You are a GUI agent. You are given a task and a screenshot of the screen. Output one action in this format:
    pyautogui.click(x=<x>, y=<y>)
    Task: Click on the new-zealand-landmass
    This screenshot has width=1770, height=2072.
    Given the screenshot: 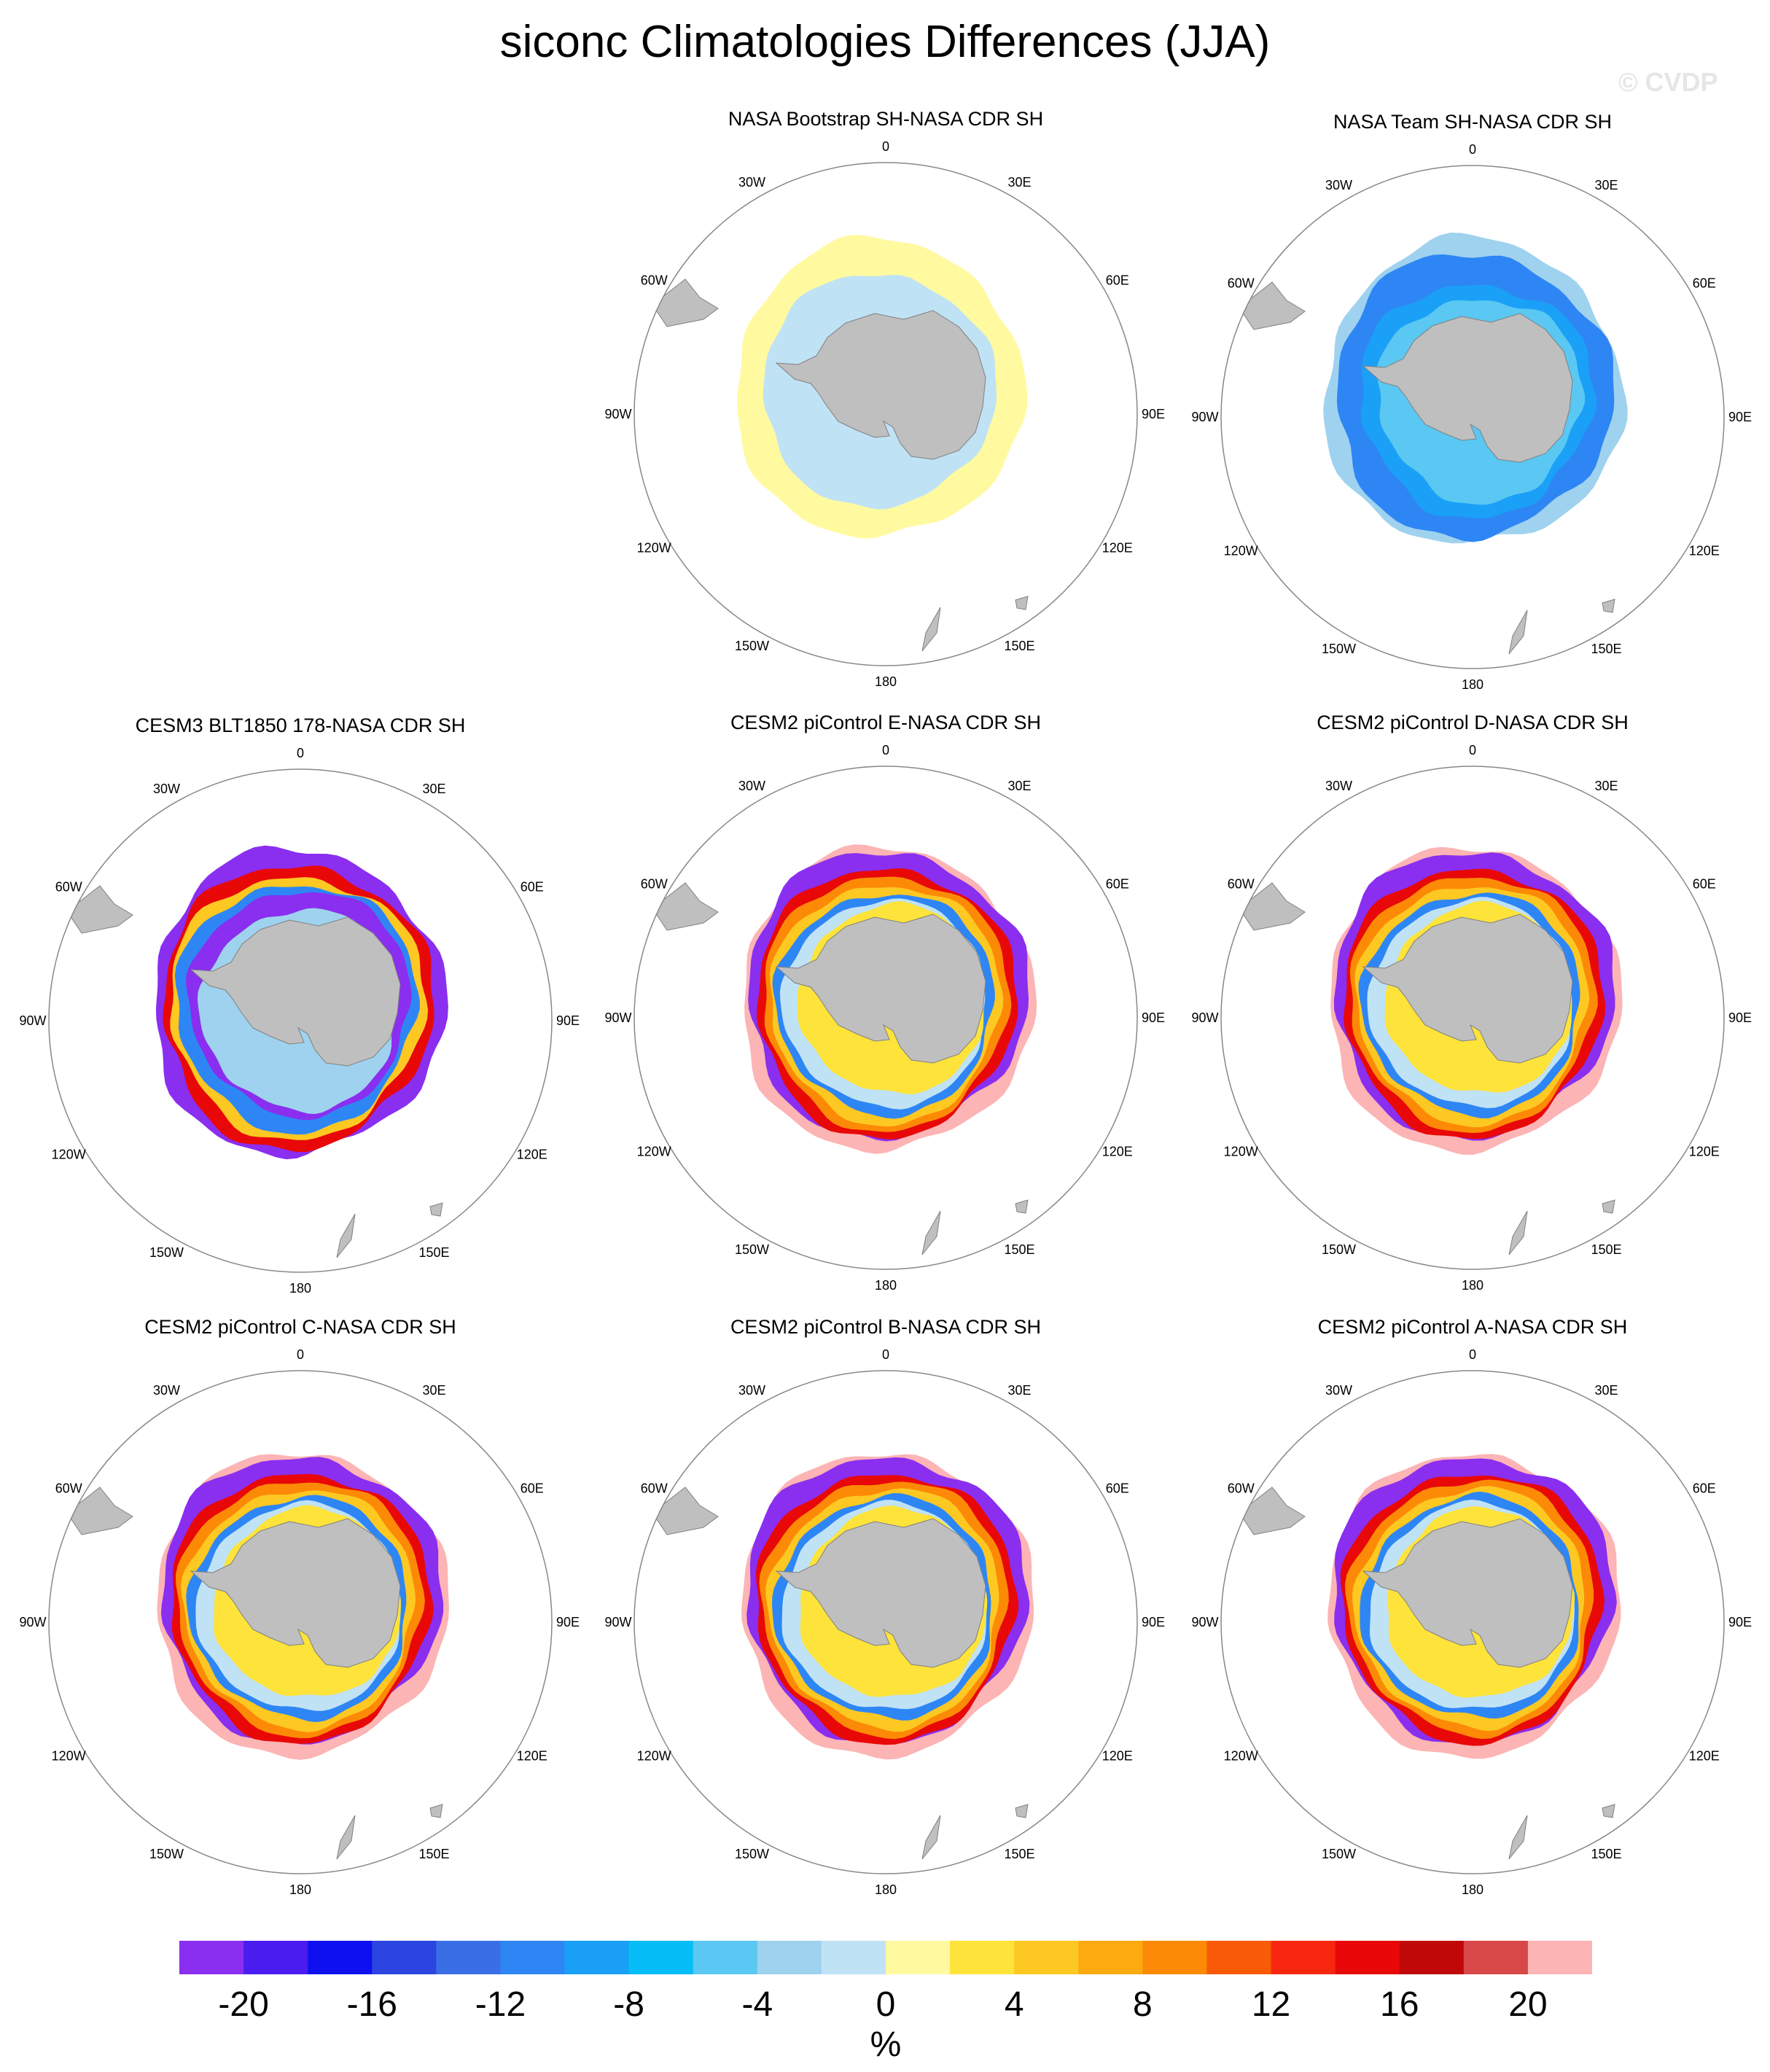 What is the action you would take?
    pyautogui.click(x=1518, y=1232)
    